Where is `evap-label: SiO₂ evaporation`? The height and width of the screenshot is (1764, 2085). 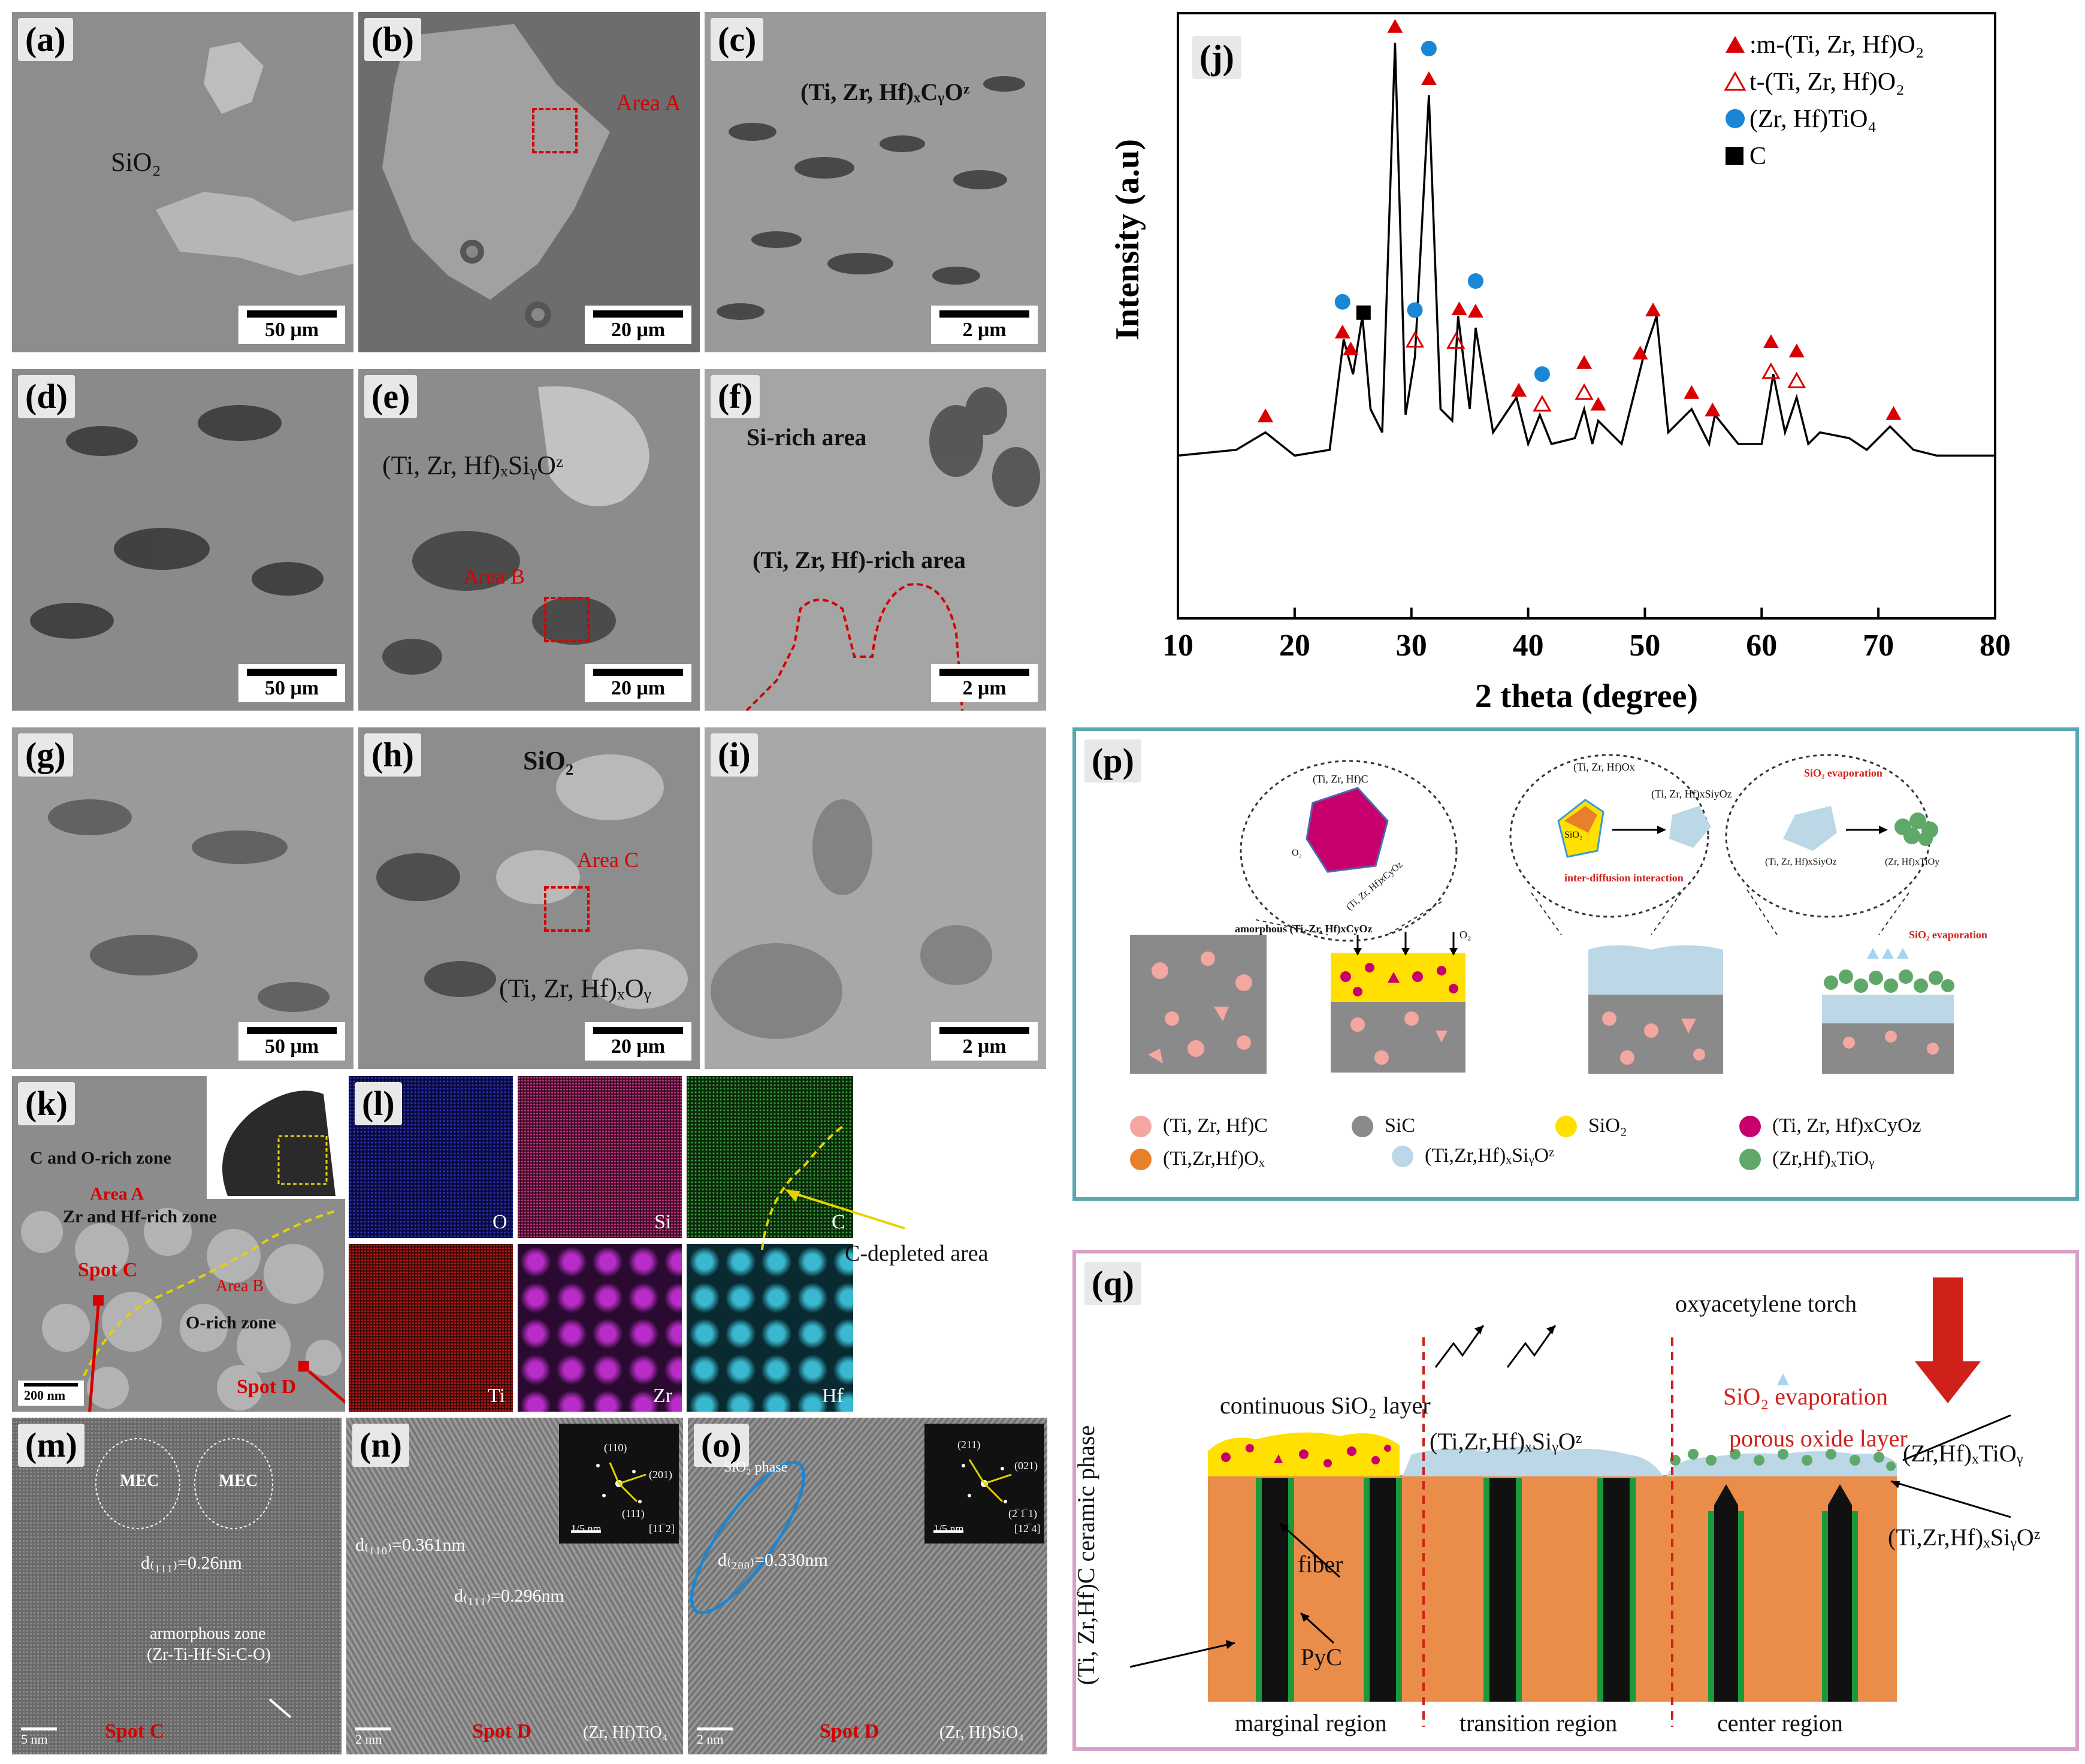 evap-label: SiO₂ evaporation is located at coordinates (1948, 935).